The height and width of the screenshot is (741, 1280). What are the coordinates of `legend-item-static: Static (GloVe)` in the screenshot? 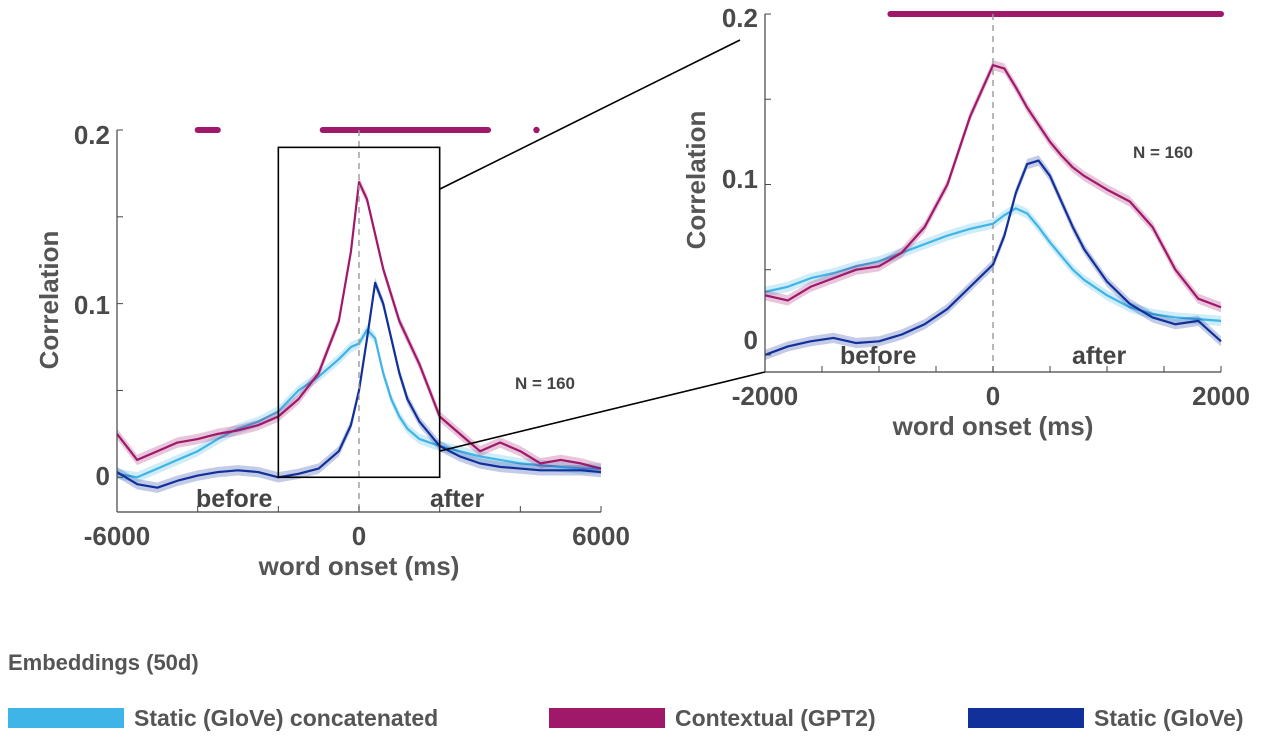 It's located at (1106, 718).